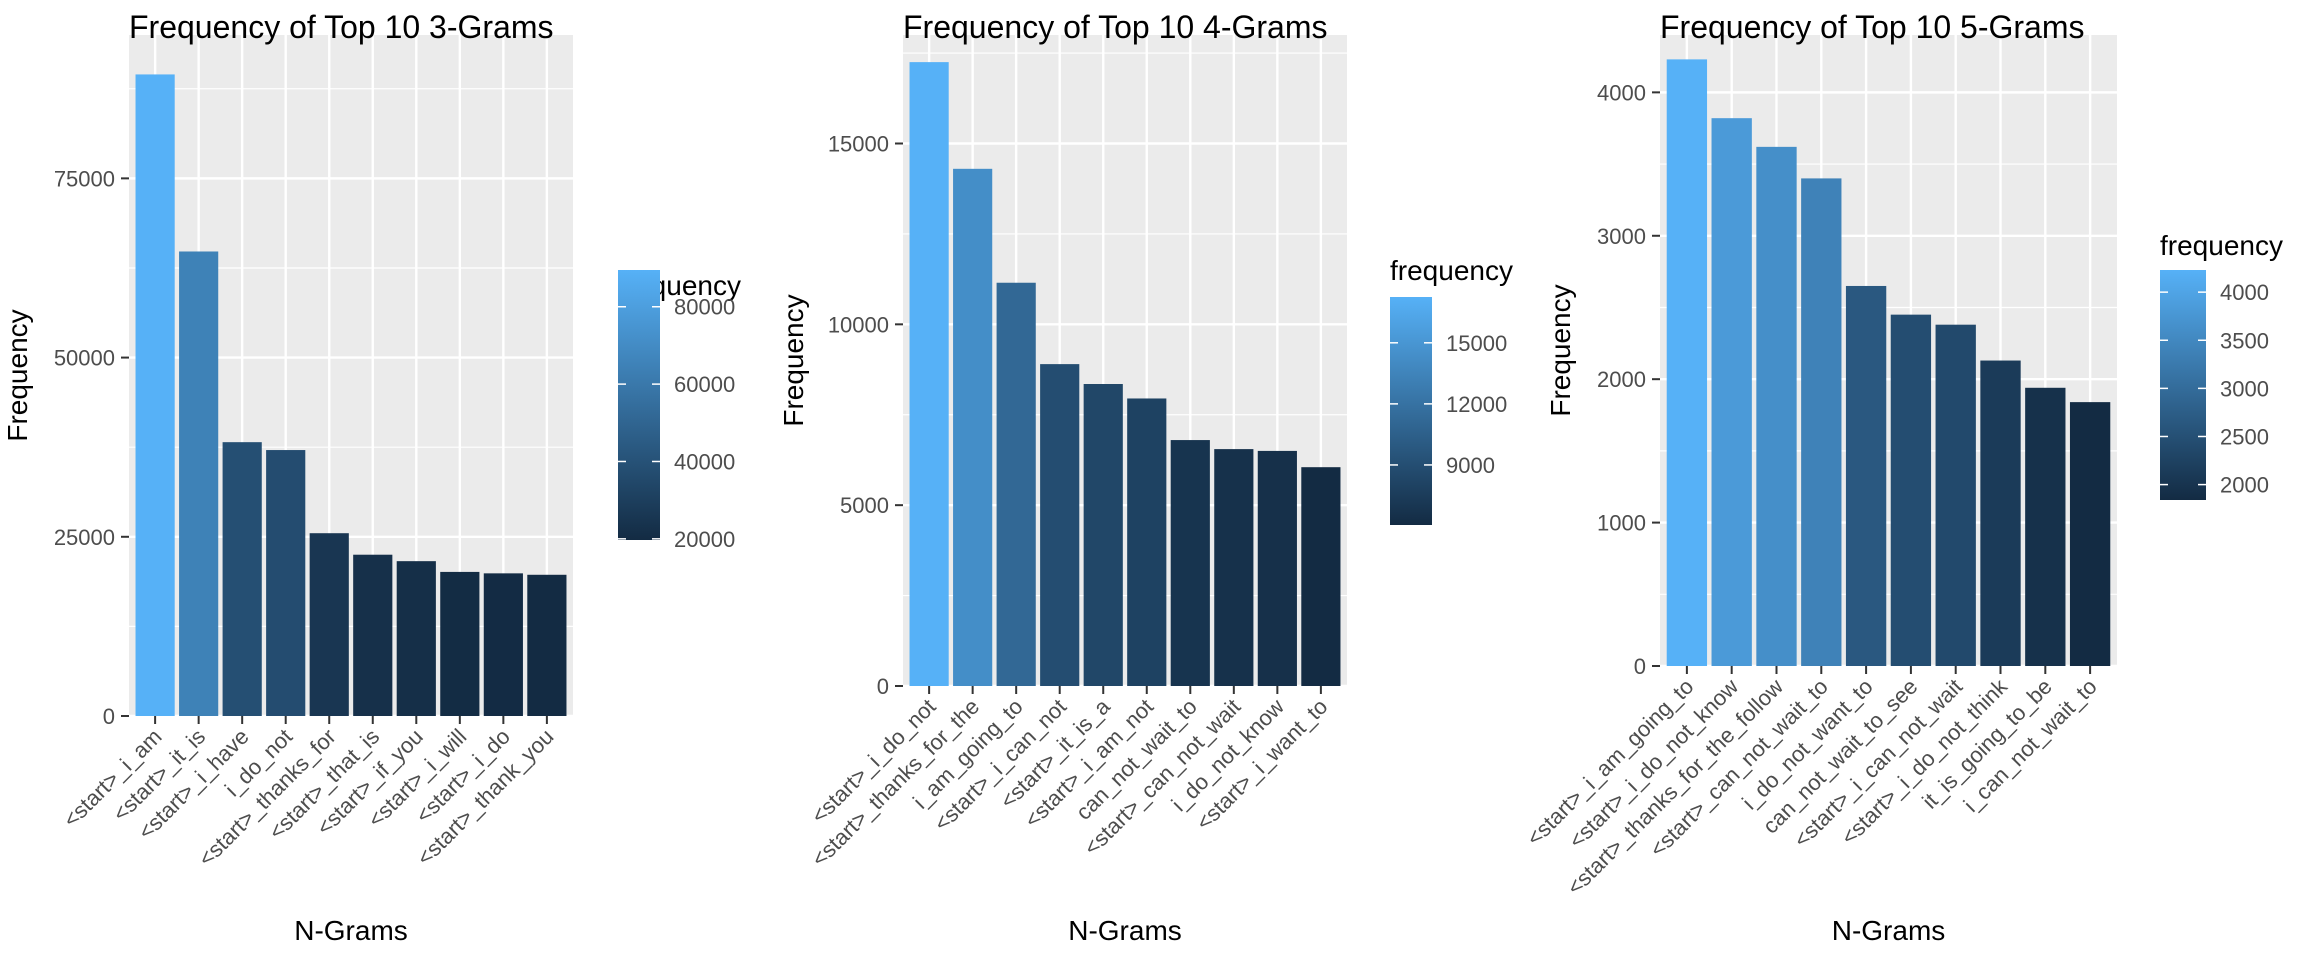 The height and width of the screenshot is (960, 2304). What do you see at coordinates (1621, 236) in the screenshot?
I see `y-tick-label: 3000` at bounding box center [1621, 236].